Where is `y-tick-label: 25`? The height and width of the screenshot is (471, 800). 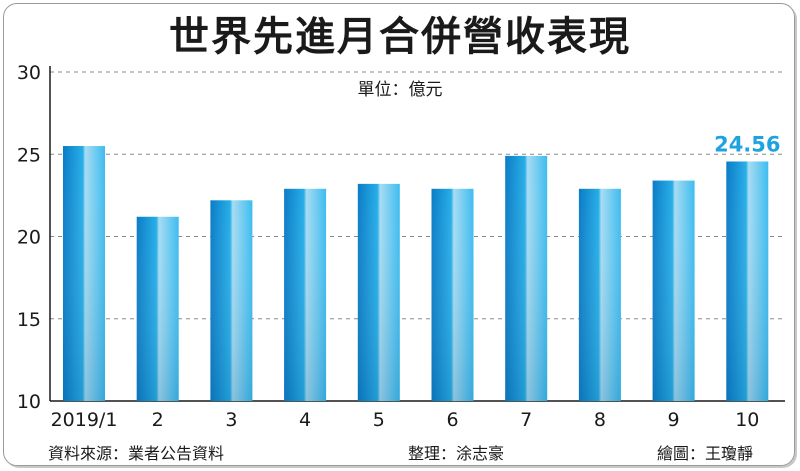
y-tick-label: 25 is located at coordinates (29, 155).